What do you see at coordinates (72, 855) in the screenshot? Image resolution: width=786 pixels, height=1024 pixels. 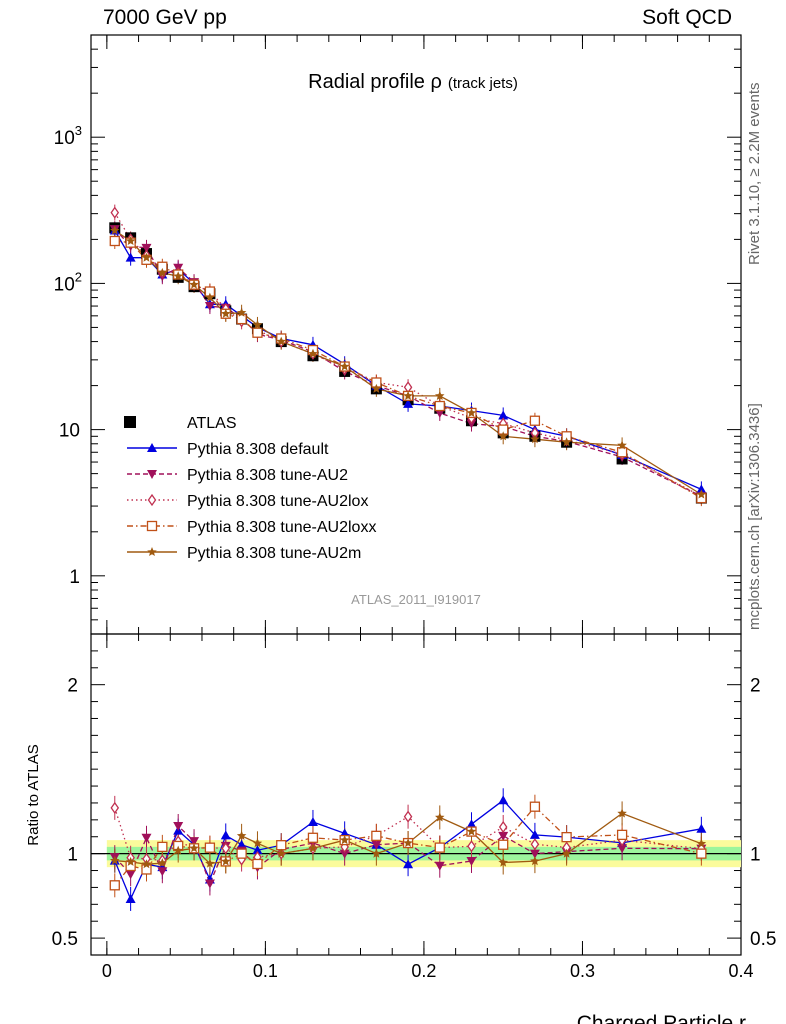 I see `y-tick-label-ratio: 1` at bounding box center [72, 855].